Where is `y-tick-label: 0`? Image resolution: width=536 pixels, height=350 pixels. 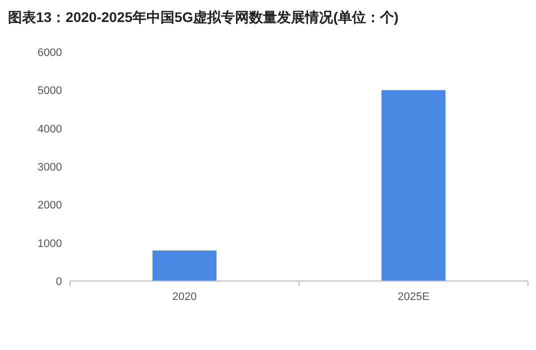
y-tick-label: 0 is located at coordinates (59, 282).